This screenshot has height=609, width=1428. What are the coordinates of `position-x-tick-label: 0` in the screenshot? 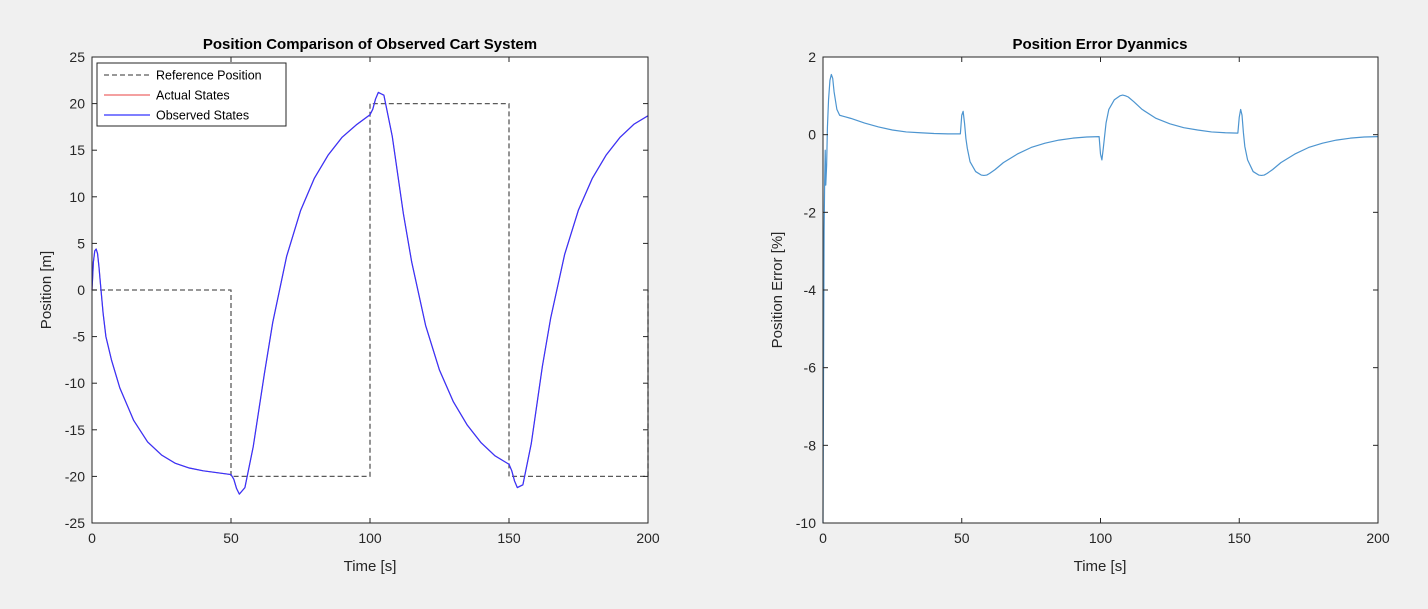 It's located at (92, 538).